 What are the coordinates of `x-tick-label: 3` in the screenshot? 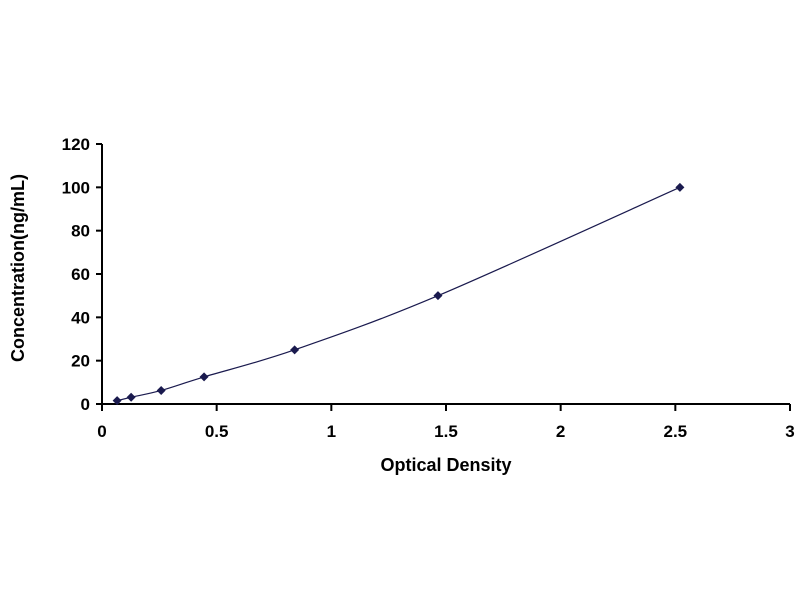 It's located at (789, 431).